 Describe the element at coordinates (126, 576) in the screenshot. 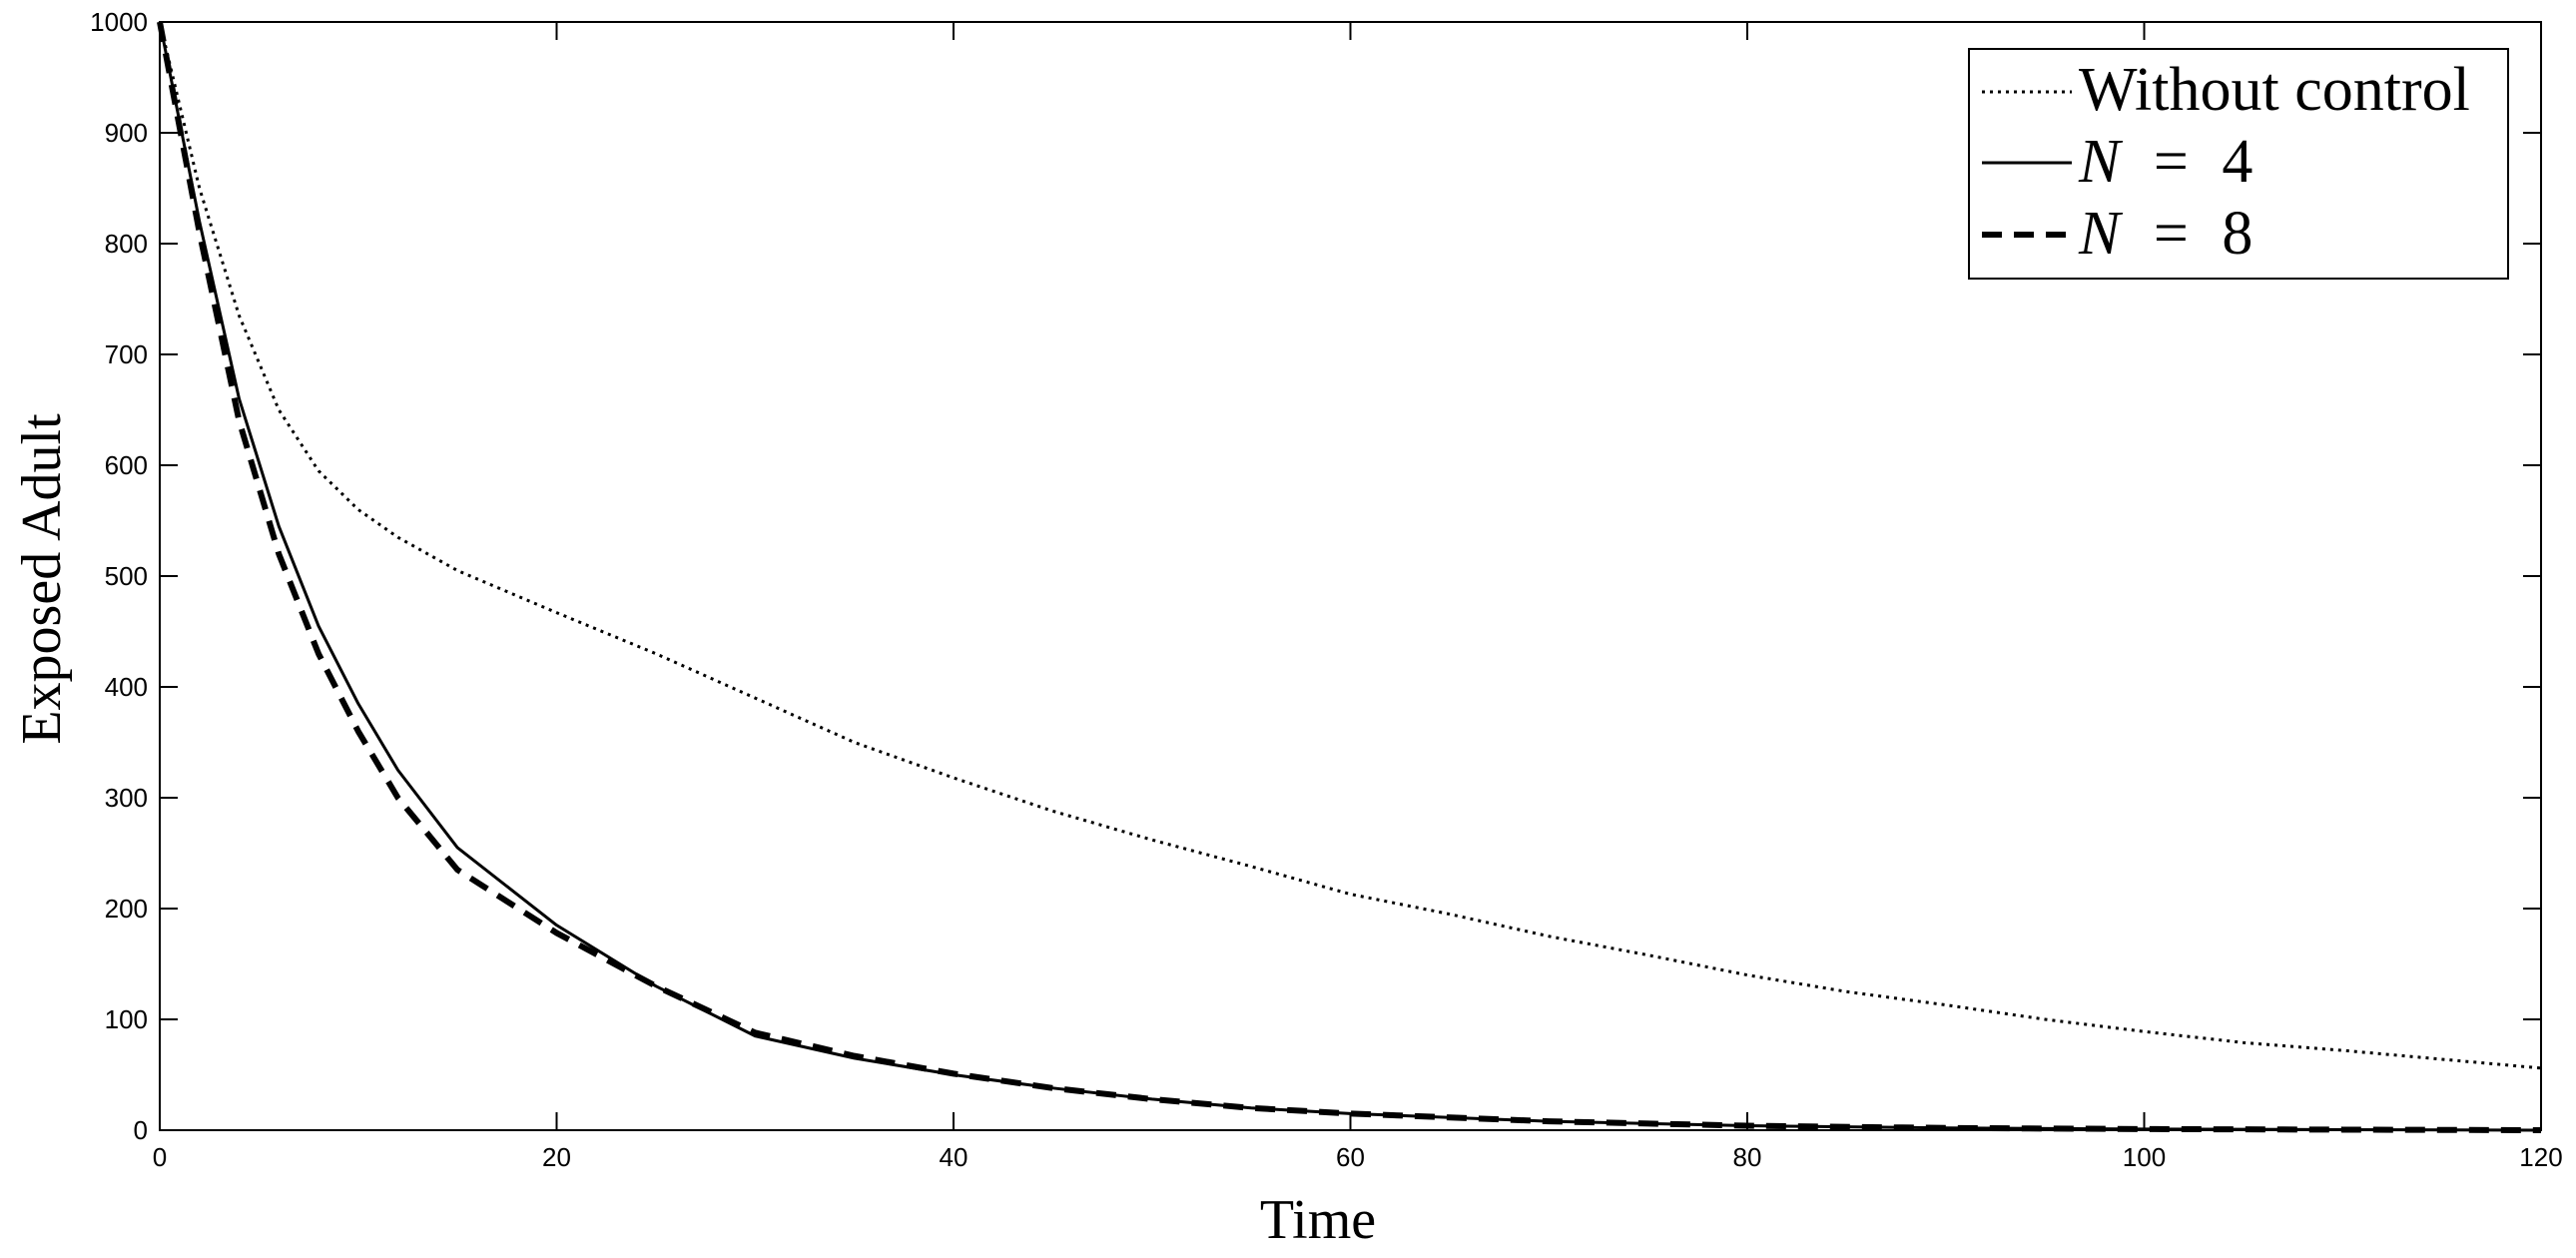

I see `y-tick-label: 500` at that location.